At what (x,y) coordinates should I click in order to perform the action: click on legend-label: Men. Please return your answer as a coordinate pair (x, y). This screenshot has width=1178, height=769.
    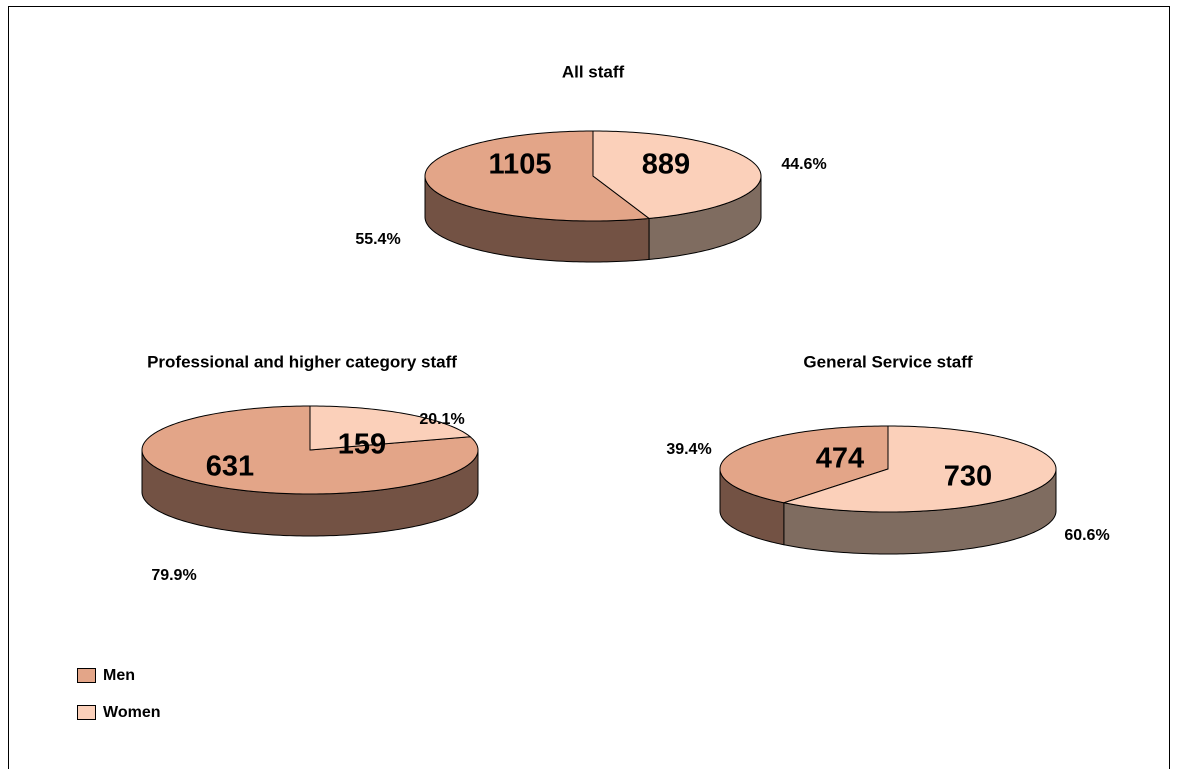
    Looking at the image, I should click on (119, 675).